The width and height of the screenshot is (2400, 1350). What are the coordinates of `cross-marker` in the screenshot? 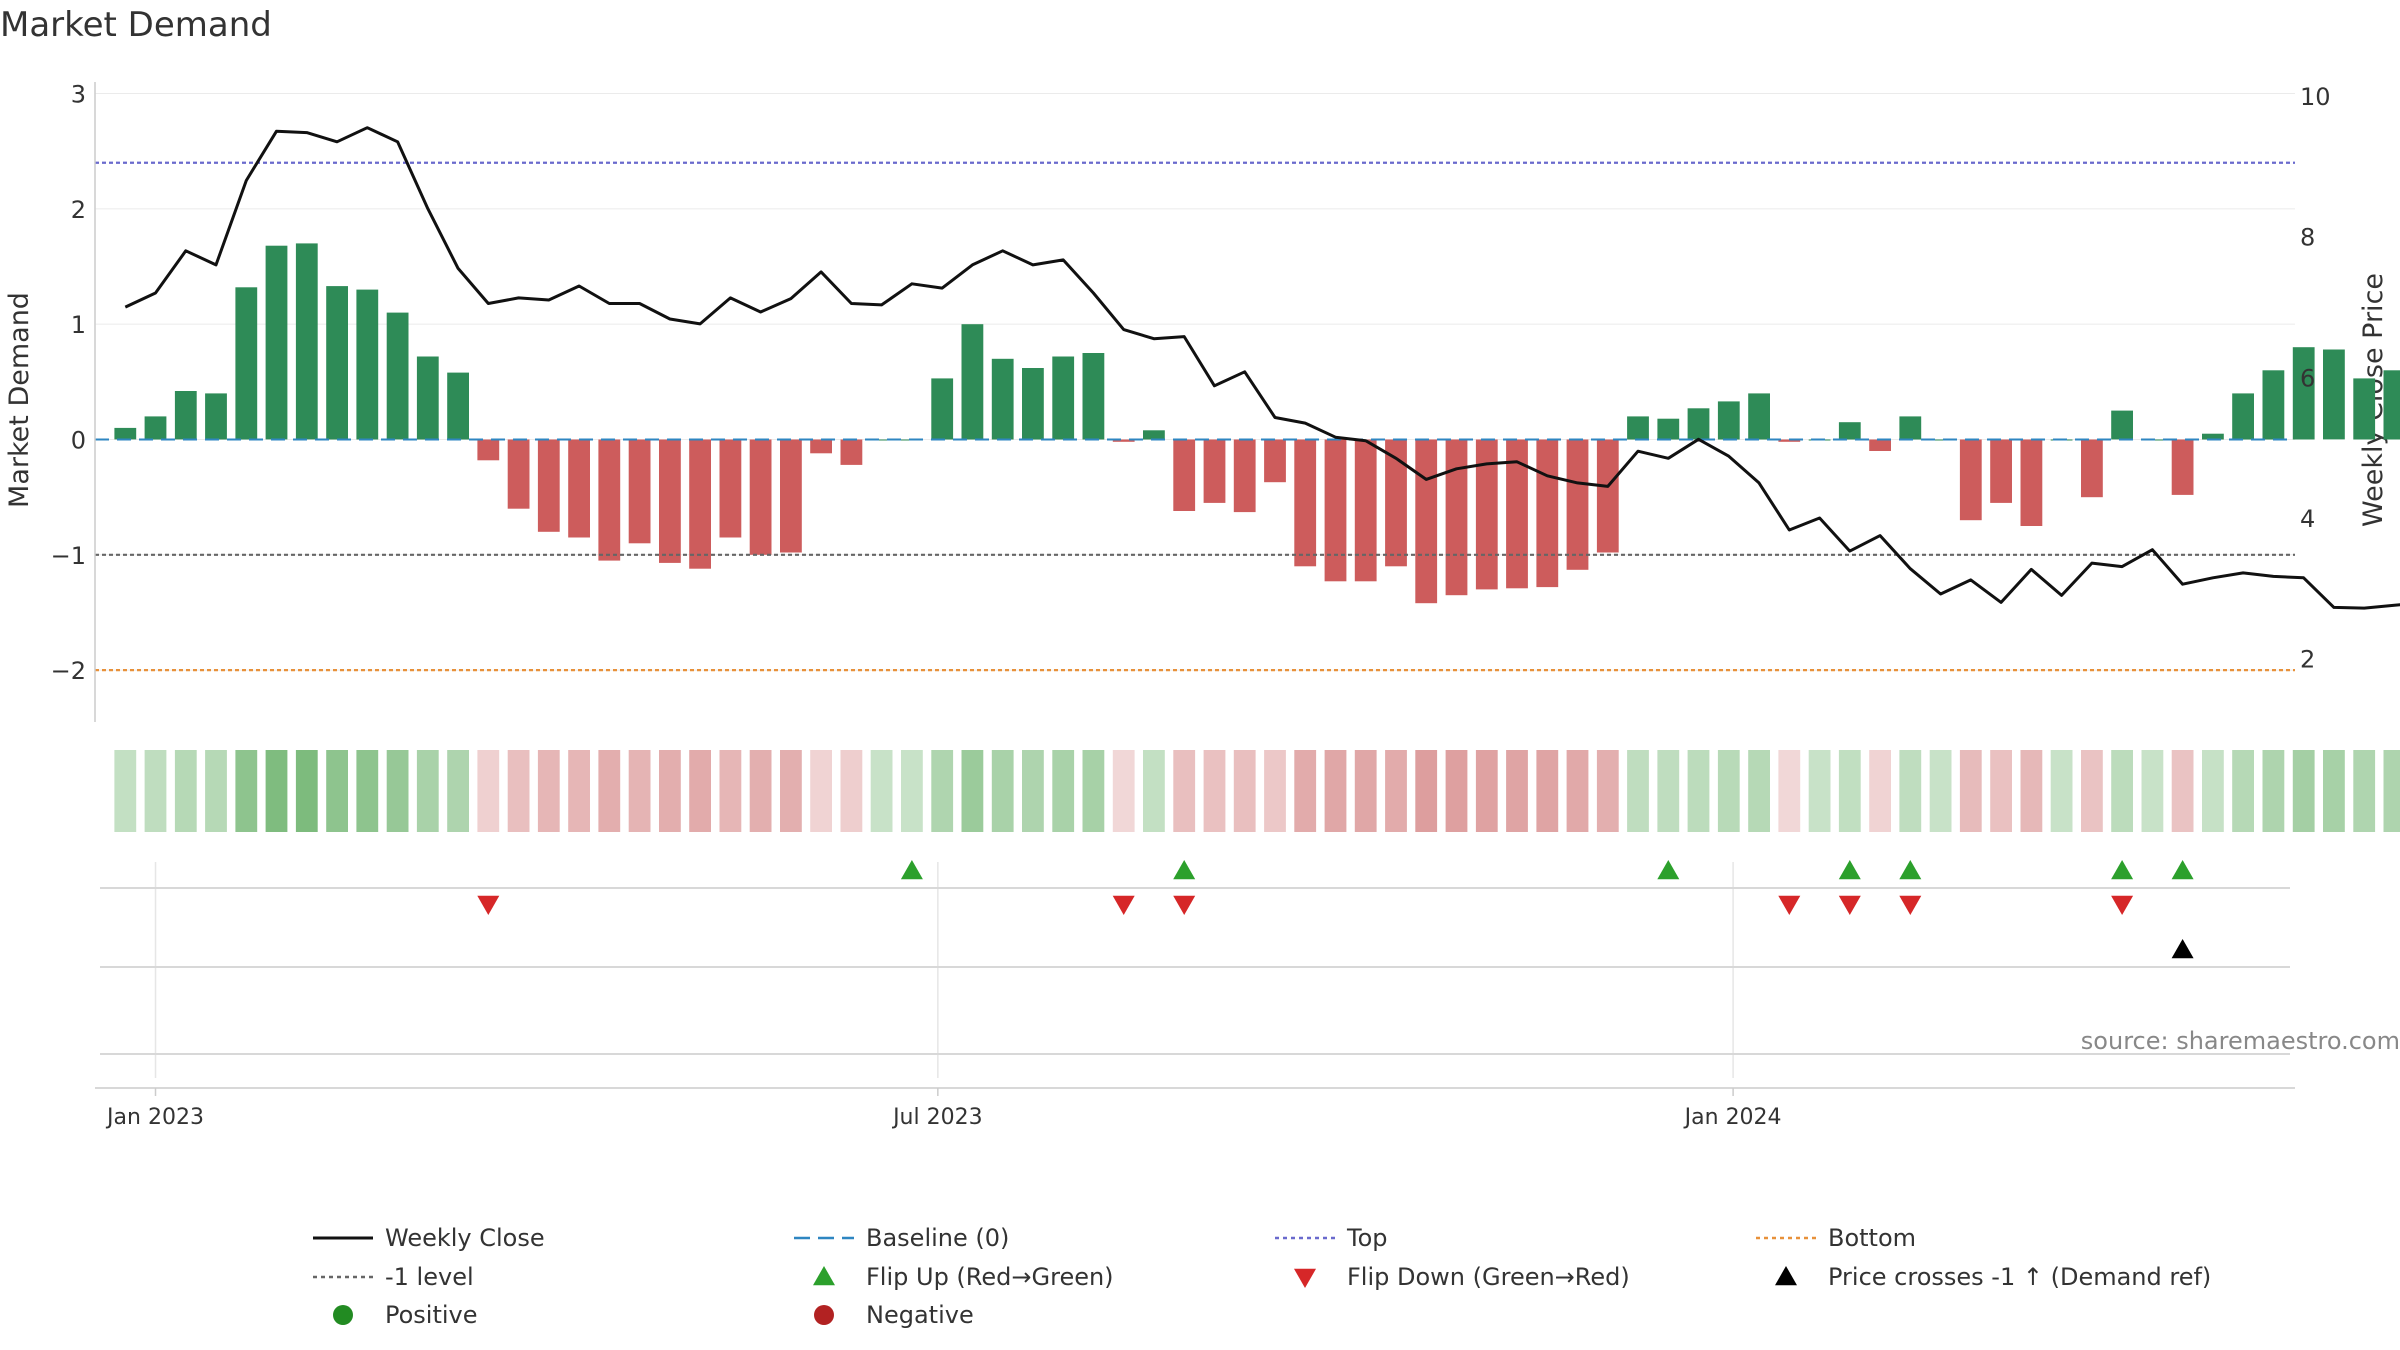 It's located at (2182, 949).